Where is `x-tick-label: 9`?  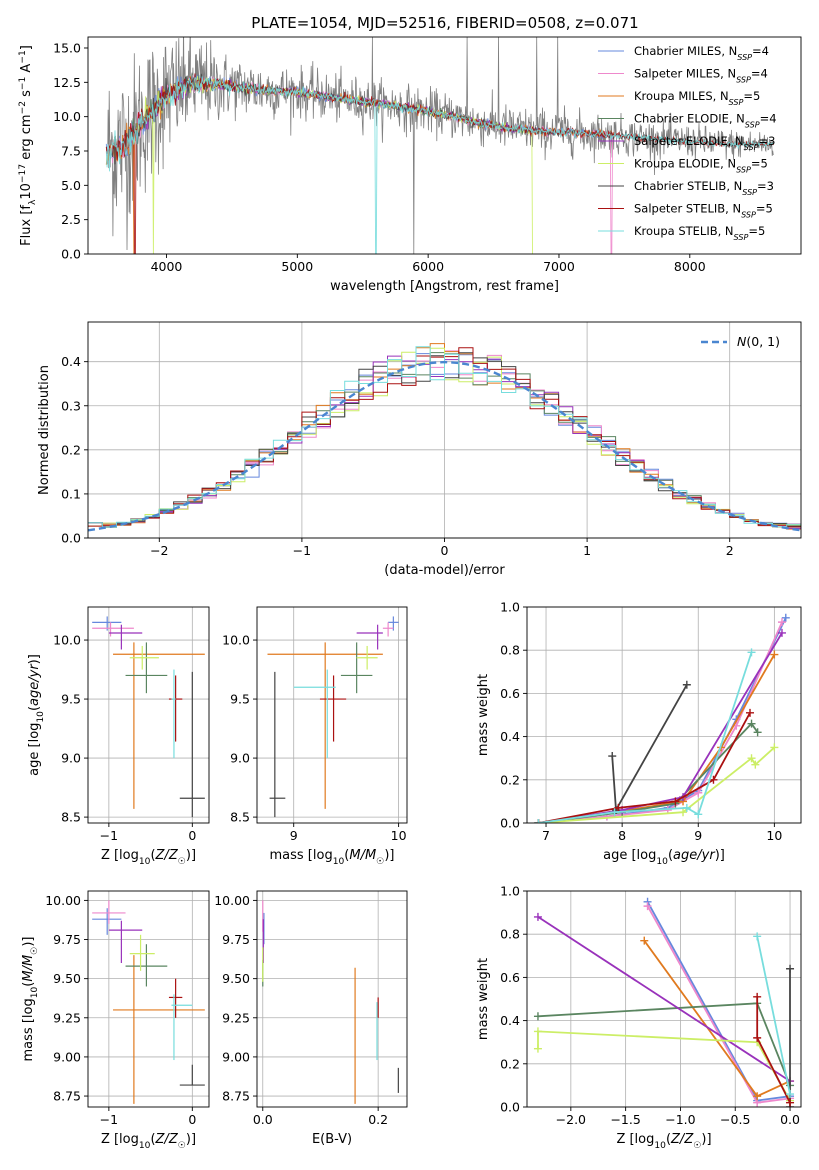 x-tick-label: 9 is located at coordinates (294, 835).